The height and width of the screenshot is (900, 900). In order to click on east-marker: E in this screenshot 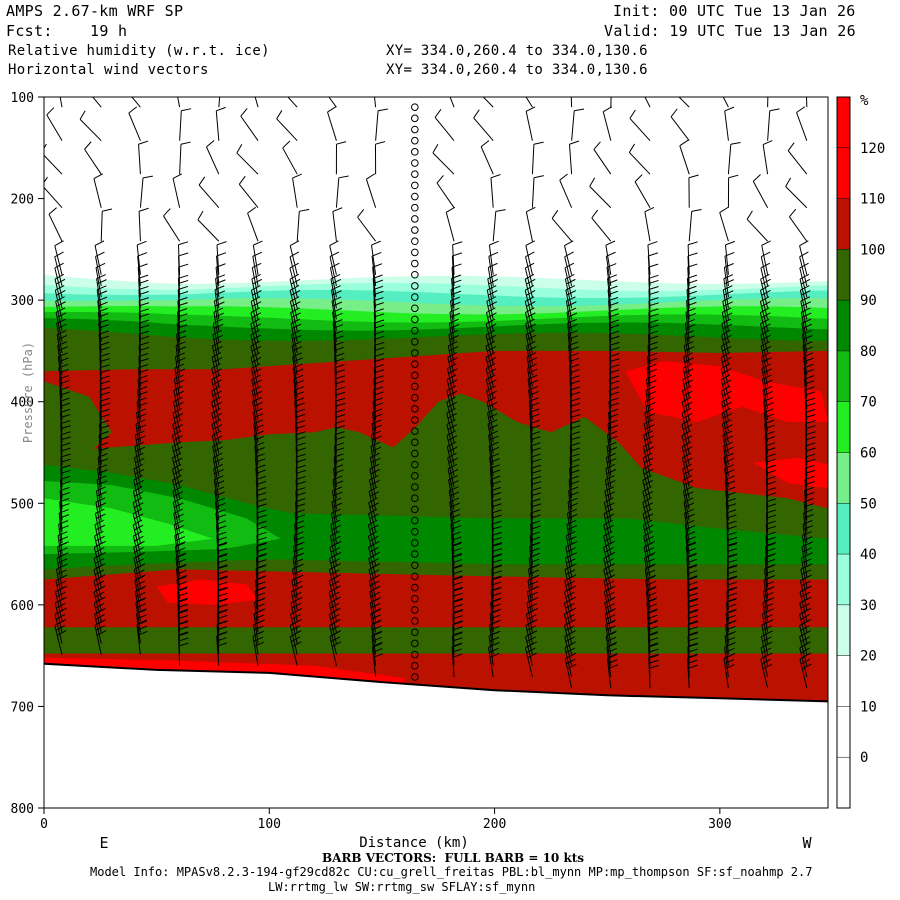, I will do `click(103, 843)`.